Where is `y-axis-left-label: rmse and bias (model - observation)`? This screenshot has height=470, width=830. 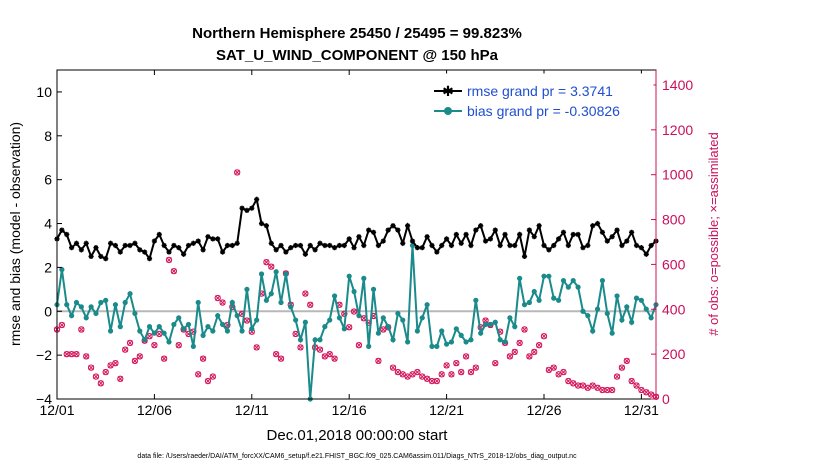
y-axis-left-label: rmse and bias (model - observation) is located at coordinates (15, 234).